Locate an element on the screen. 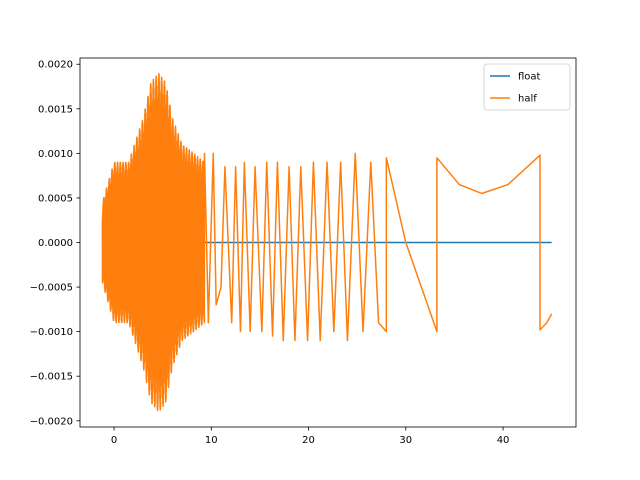 Image resolution: width=640 pixels, height=480 pixels. y-tick-label: 0.0020 is located at coordinates (55, 65).